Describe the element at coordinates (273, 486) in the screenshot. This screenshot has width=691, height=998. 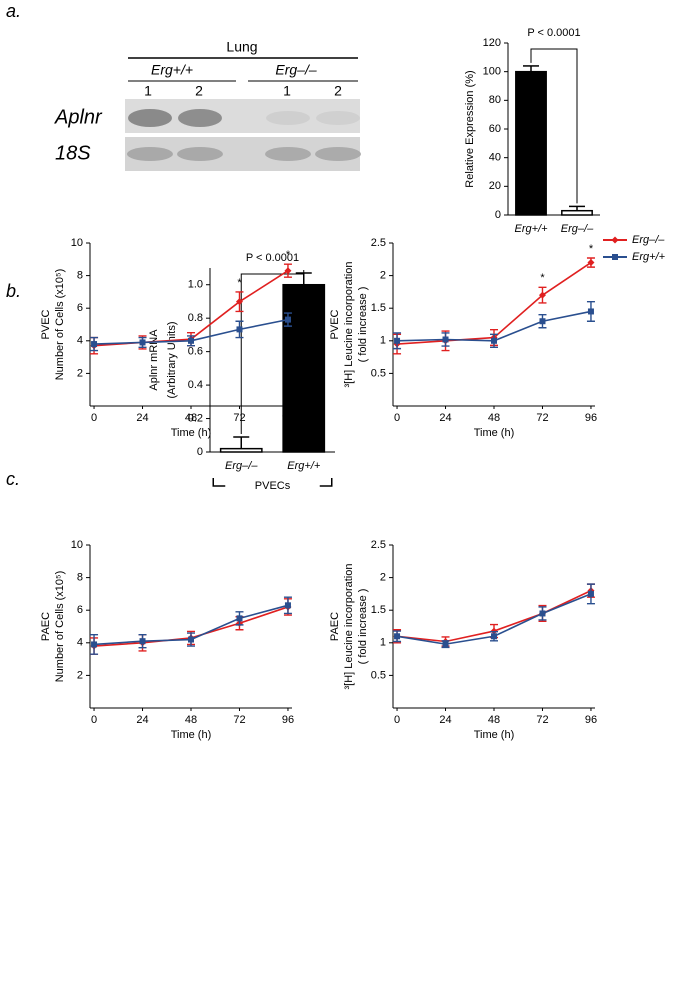
I see `group-label: PVECs` at that location.